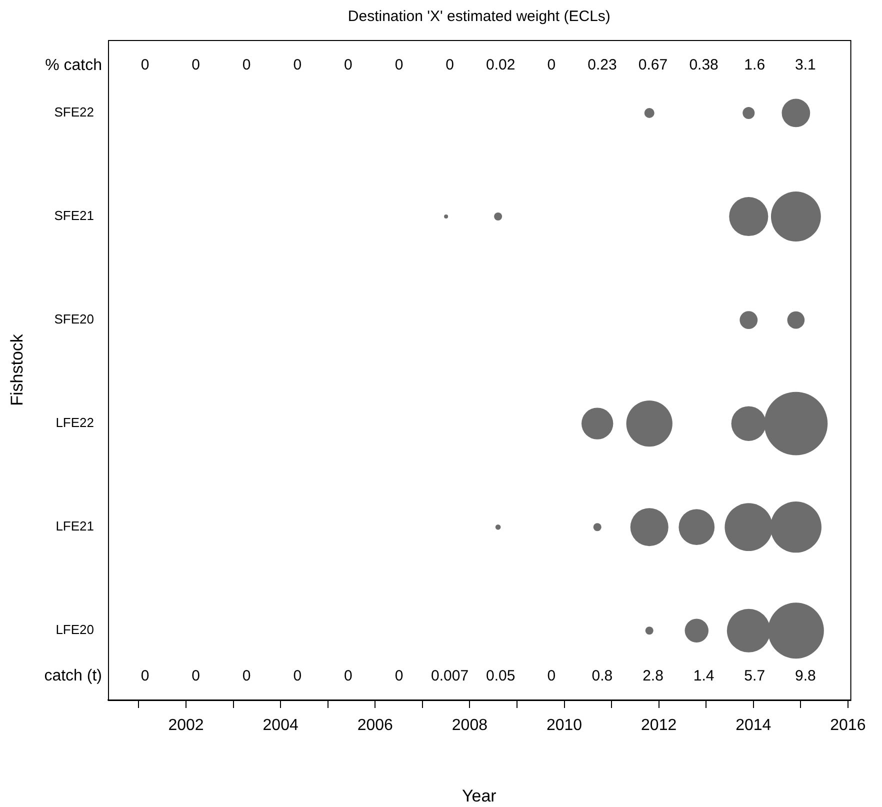  I want to click on annotation: 0.02, so click(501, 65).